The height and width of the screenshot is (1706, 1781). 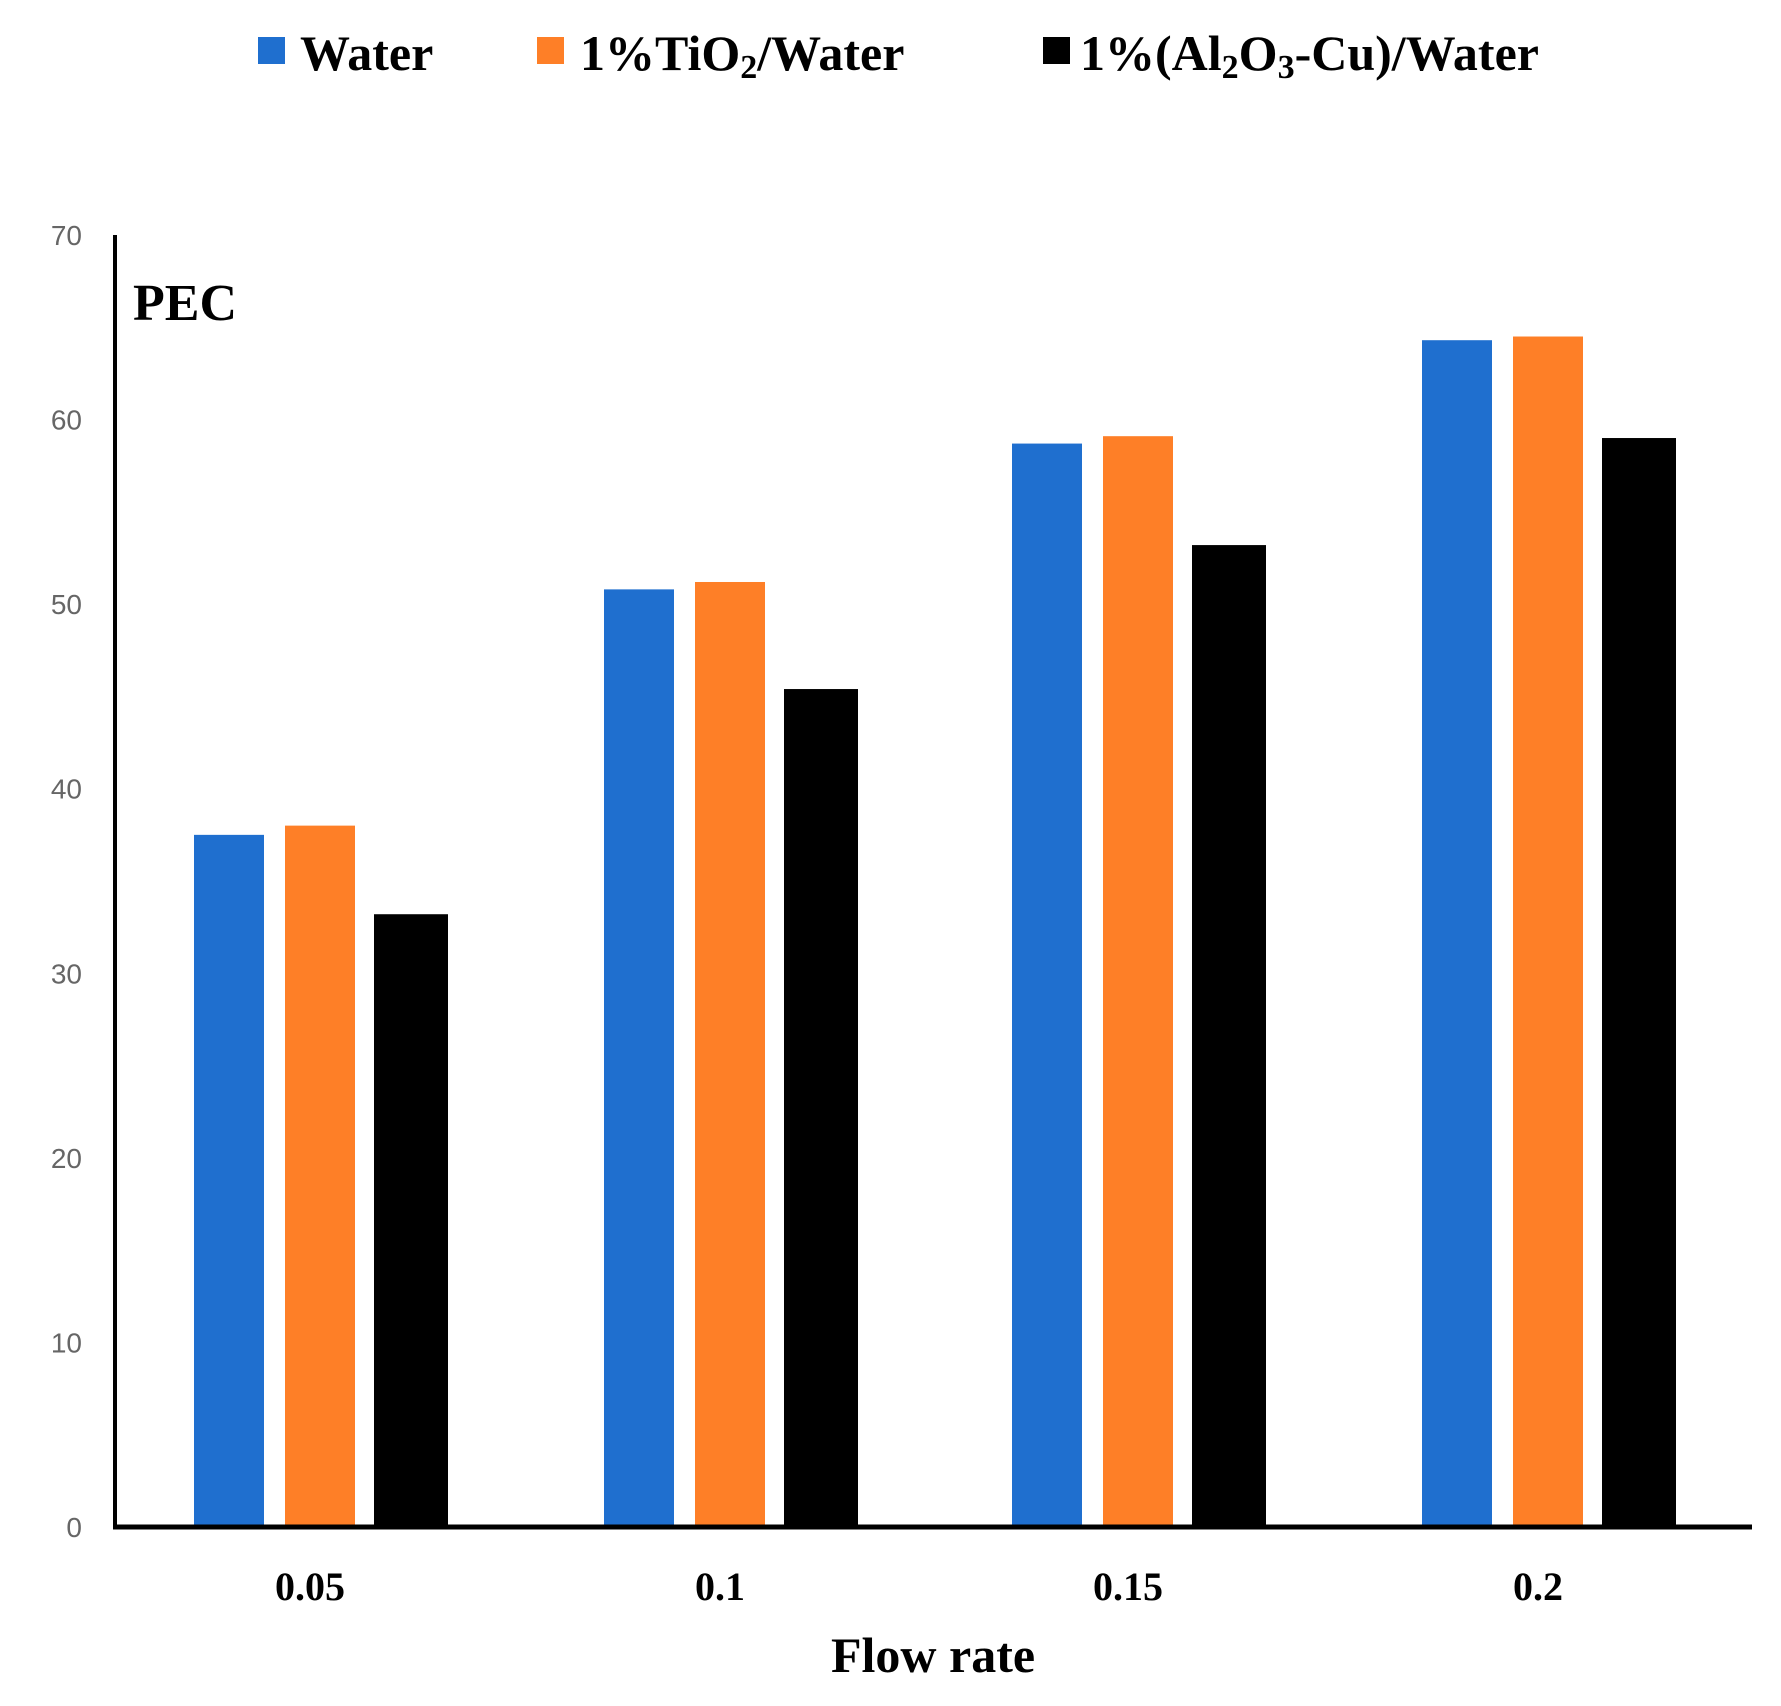 I want to click on bar-series1-cat1, so click(x=730, y=1054).